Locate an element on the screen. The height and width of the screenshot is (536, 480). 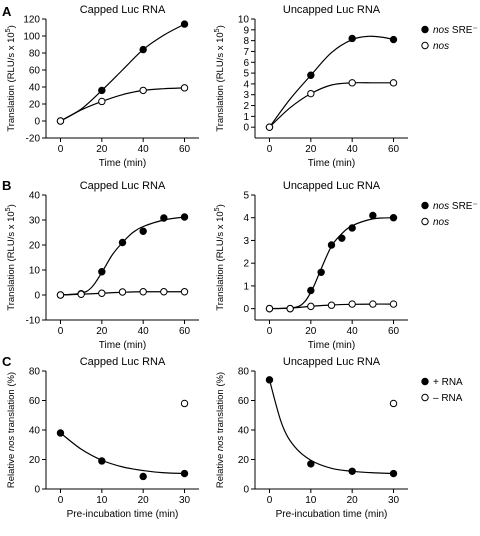
legend-label: – RNA is located at coordinates (448, 398).